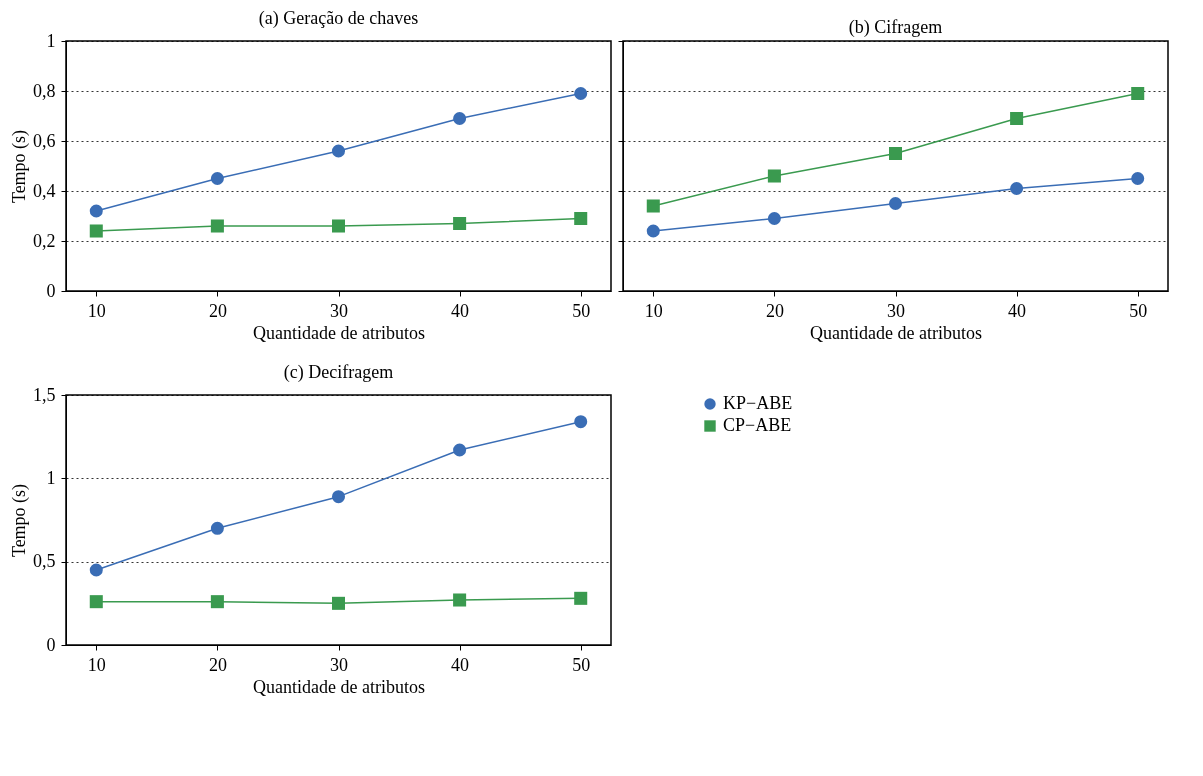 Image resolution: width=1203 pixels, height=776 pixels. What do you see at coordinates (44, 240) in the screenshot?
I see `y-tick-label: 0,2` at bounding box center [44, 240].